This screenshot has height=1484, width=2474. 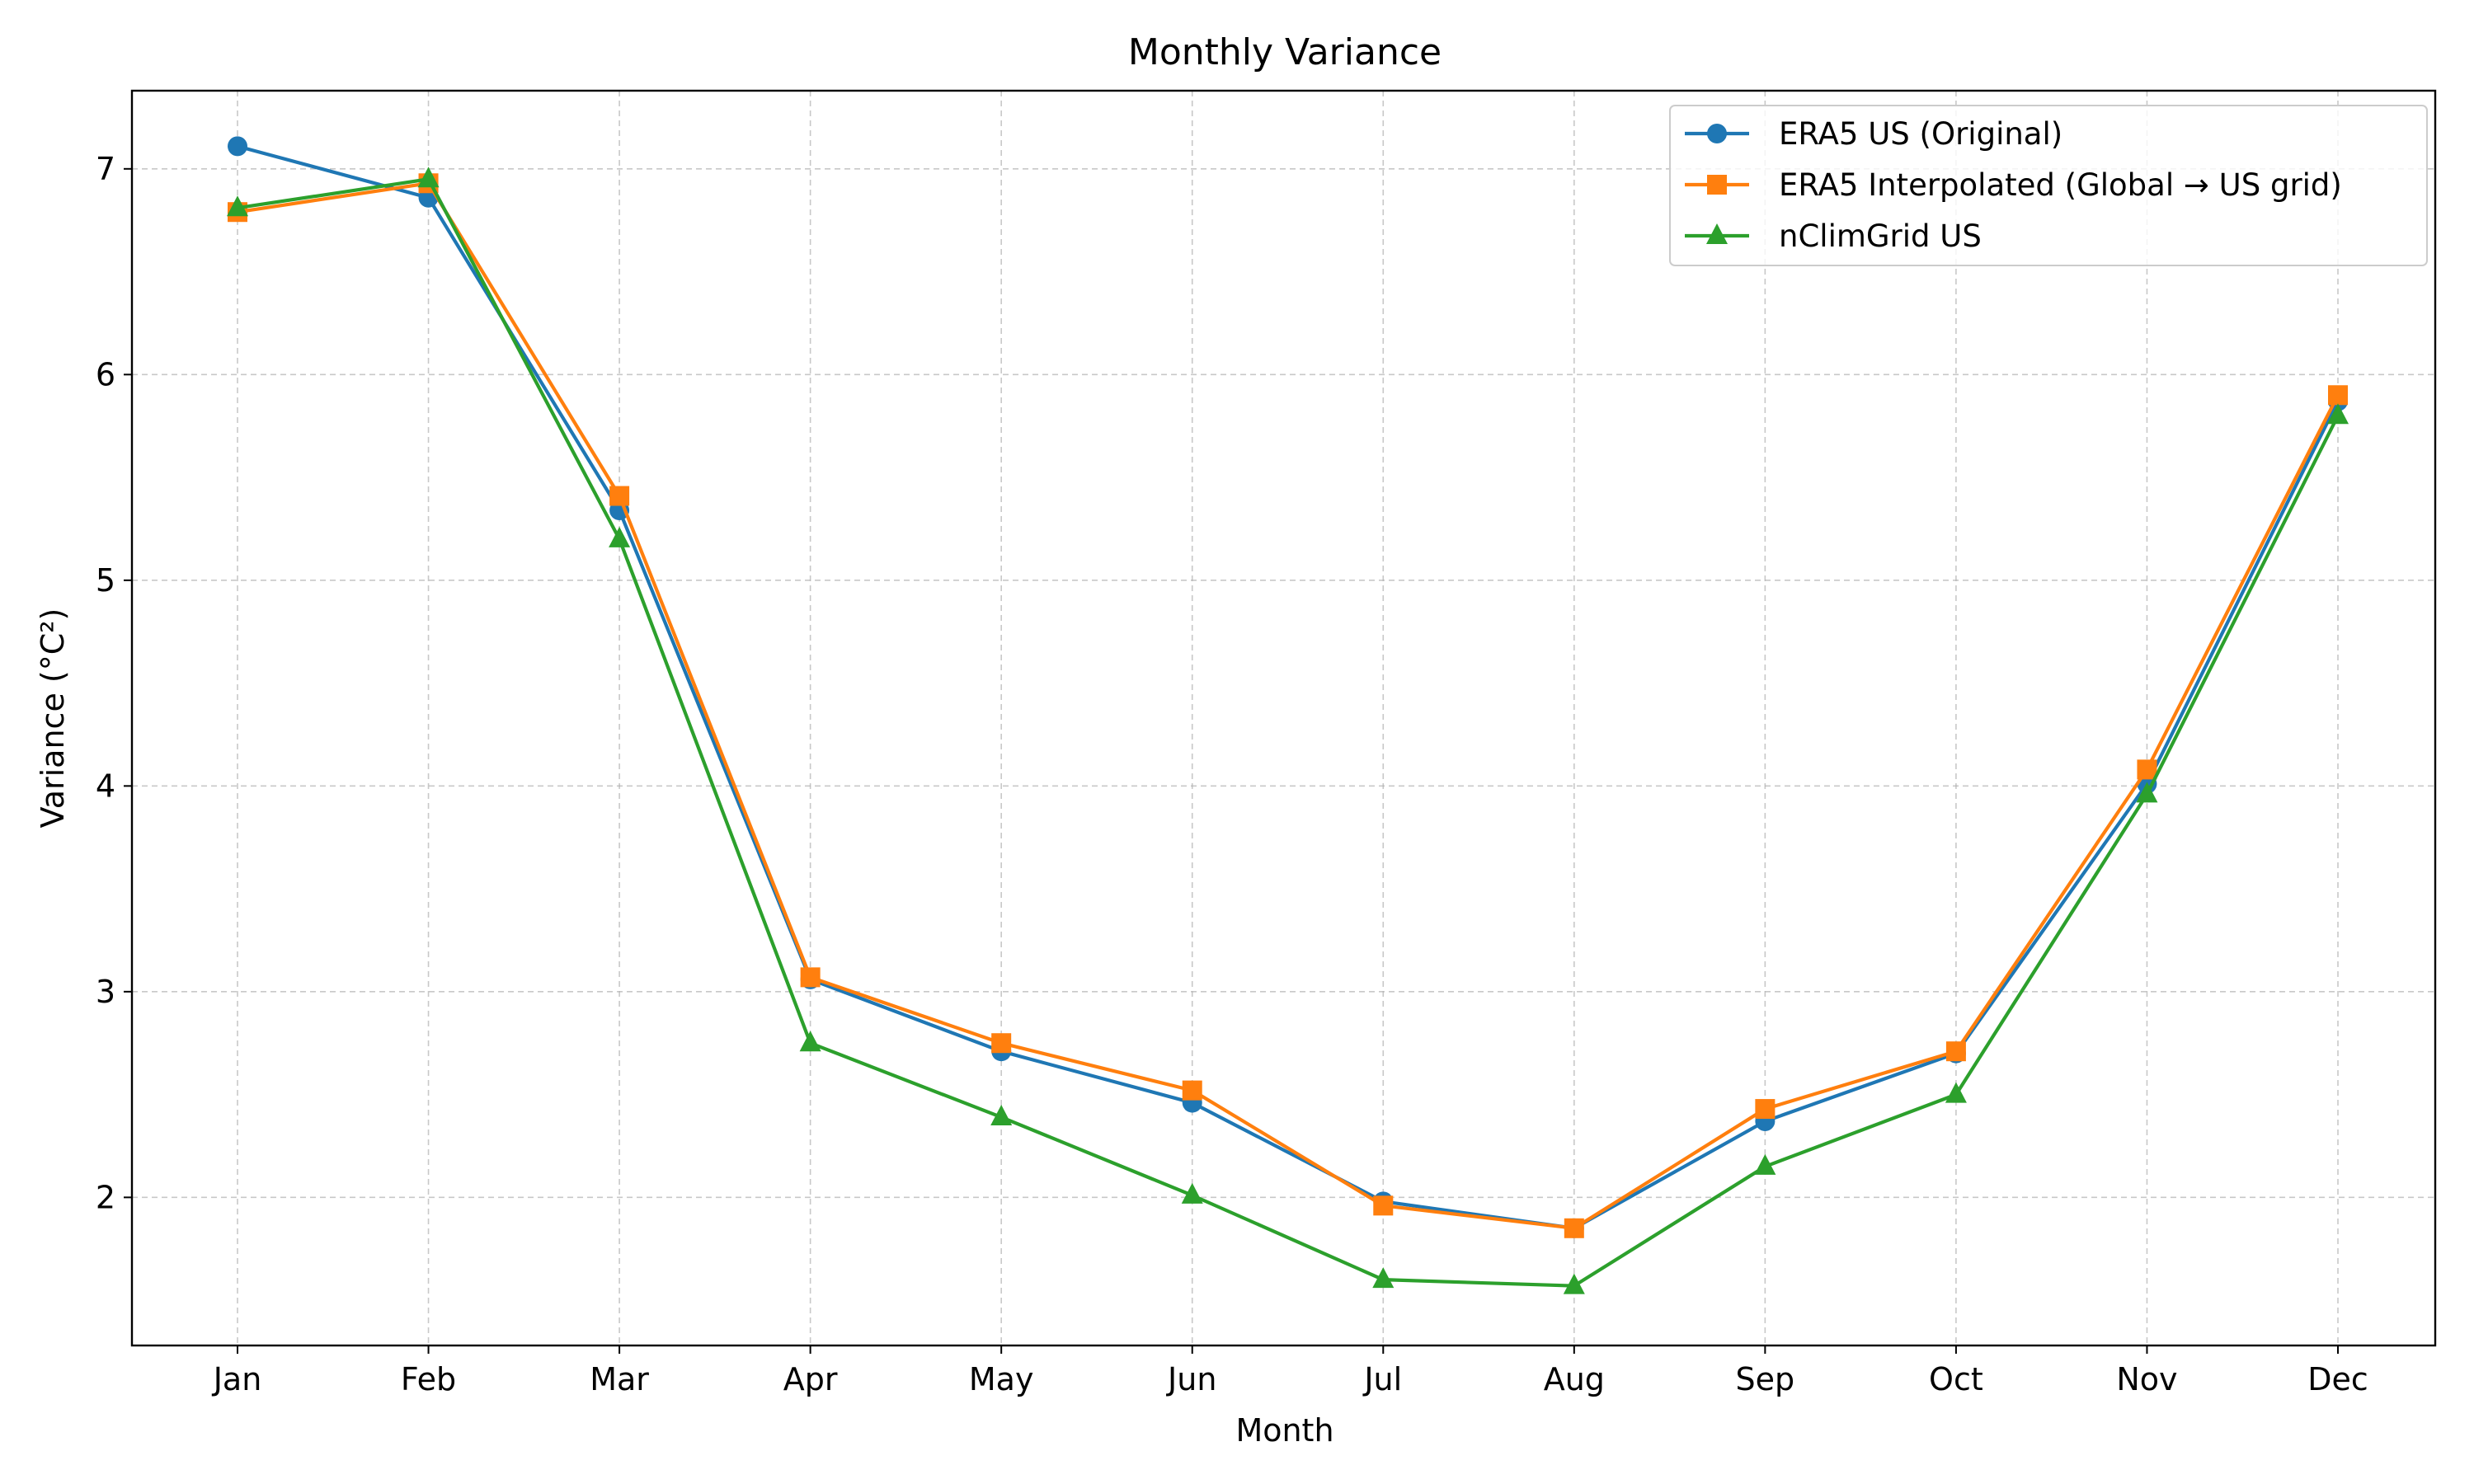 What do you see at coordinates (1382, 1379) in the screenshot?
I see `x-tick-label: Jul` at bounding box center [1382, 1379].